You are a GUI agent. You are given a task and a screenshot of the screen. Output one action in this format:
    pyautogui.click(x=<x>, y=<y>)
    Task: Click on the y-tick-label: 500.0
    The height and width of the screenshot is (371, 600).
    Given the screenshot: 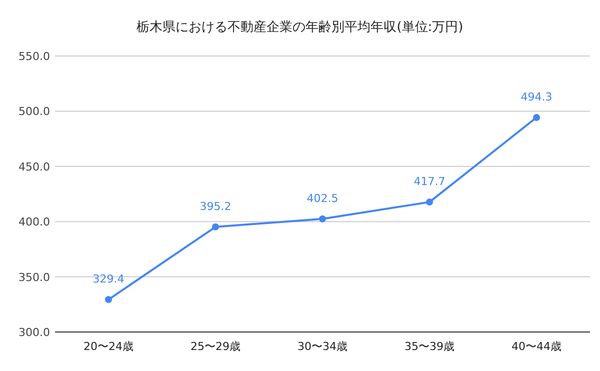 What is the action you would take?
    pyautogui.click(x=34, y=111)
    